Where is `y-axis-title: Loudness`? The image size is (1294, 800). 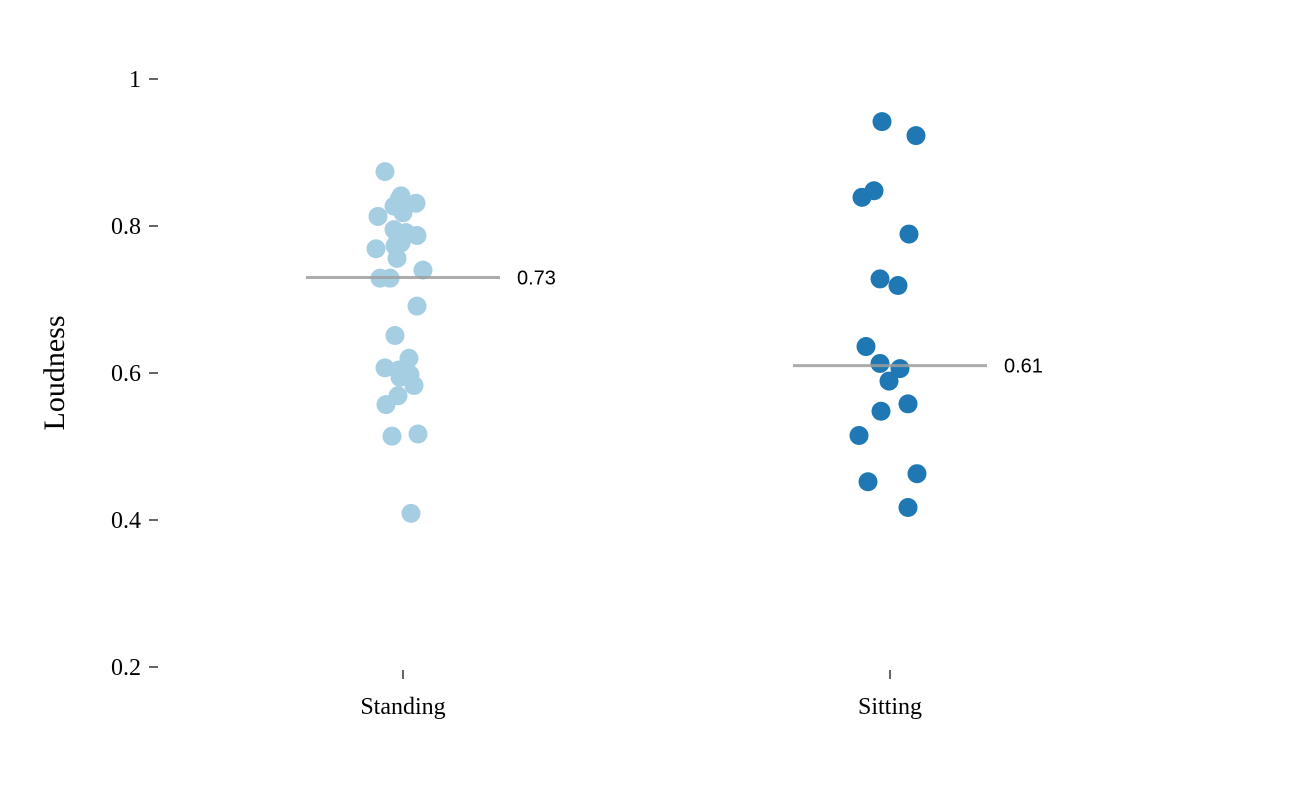
y-axis-title: Loudness is located at coordinates (54, 373).